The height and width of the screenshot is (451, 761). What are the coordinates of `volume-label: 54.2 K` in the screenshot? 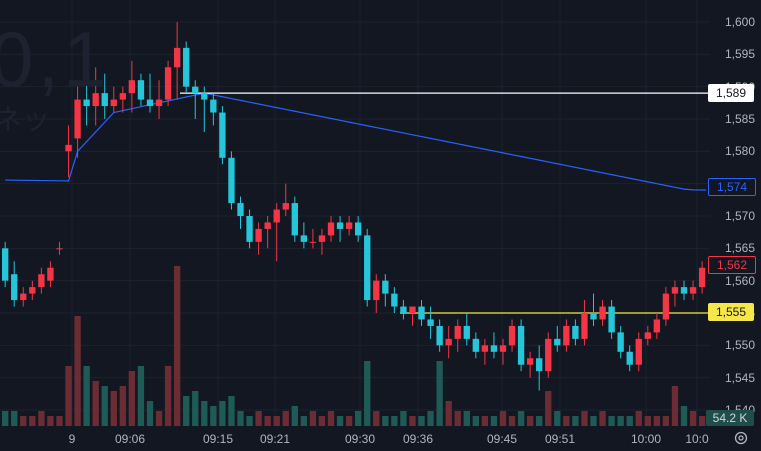 It's located at (730, 418).